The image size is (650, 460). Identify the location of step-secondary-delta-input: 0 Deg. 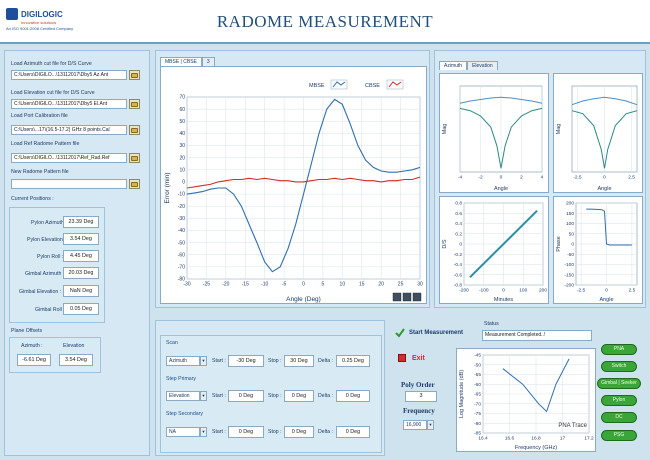
(353, 432).